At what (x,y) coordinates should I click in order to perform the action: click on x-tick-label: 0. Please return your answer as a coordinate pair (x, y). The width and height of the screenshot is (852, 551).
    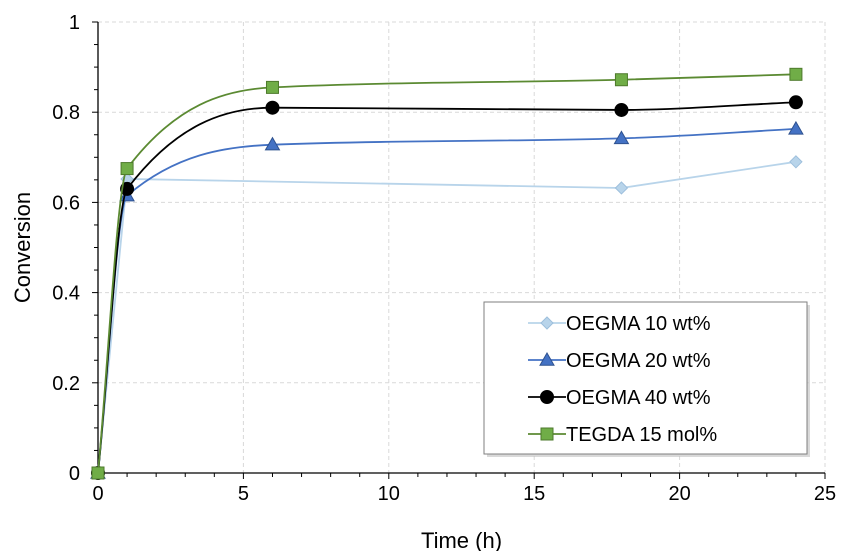
    Looking at the image, I should click on (97, 494).